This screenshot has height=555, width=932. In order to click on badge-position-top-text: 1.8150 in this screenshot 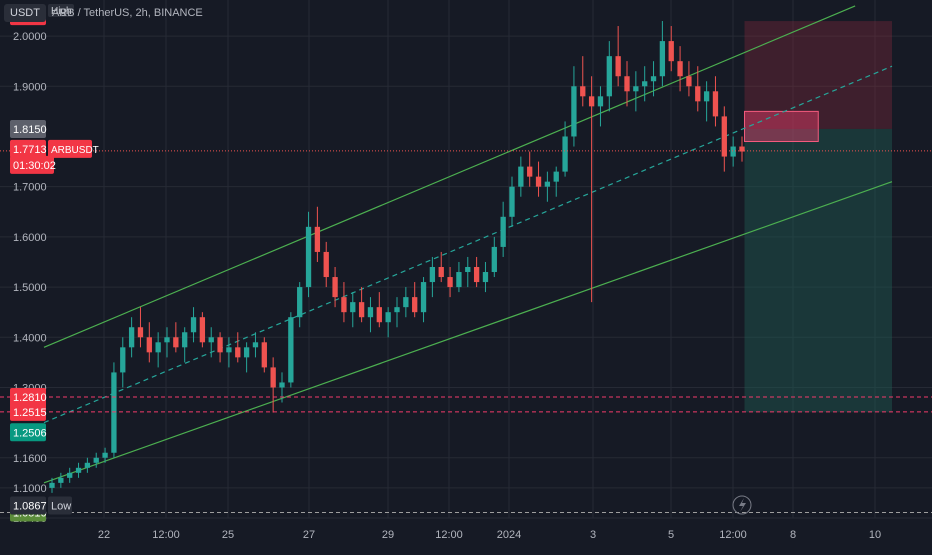, I will do `click(30, 130)`.